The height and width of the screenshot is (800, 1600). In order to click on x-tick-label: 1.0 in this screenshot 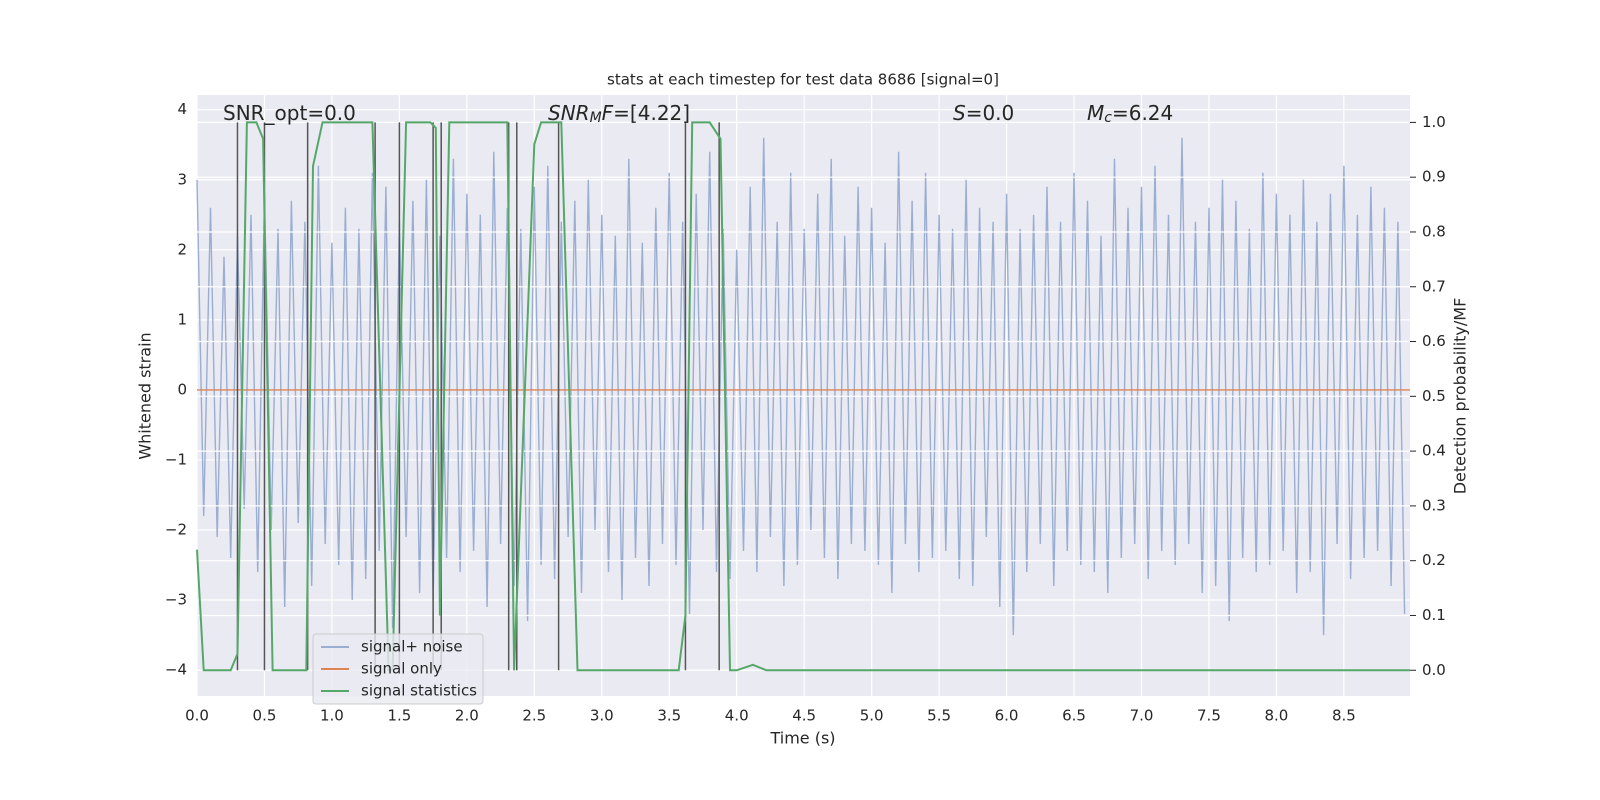, I will do `click(332, 716)`.